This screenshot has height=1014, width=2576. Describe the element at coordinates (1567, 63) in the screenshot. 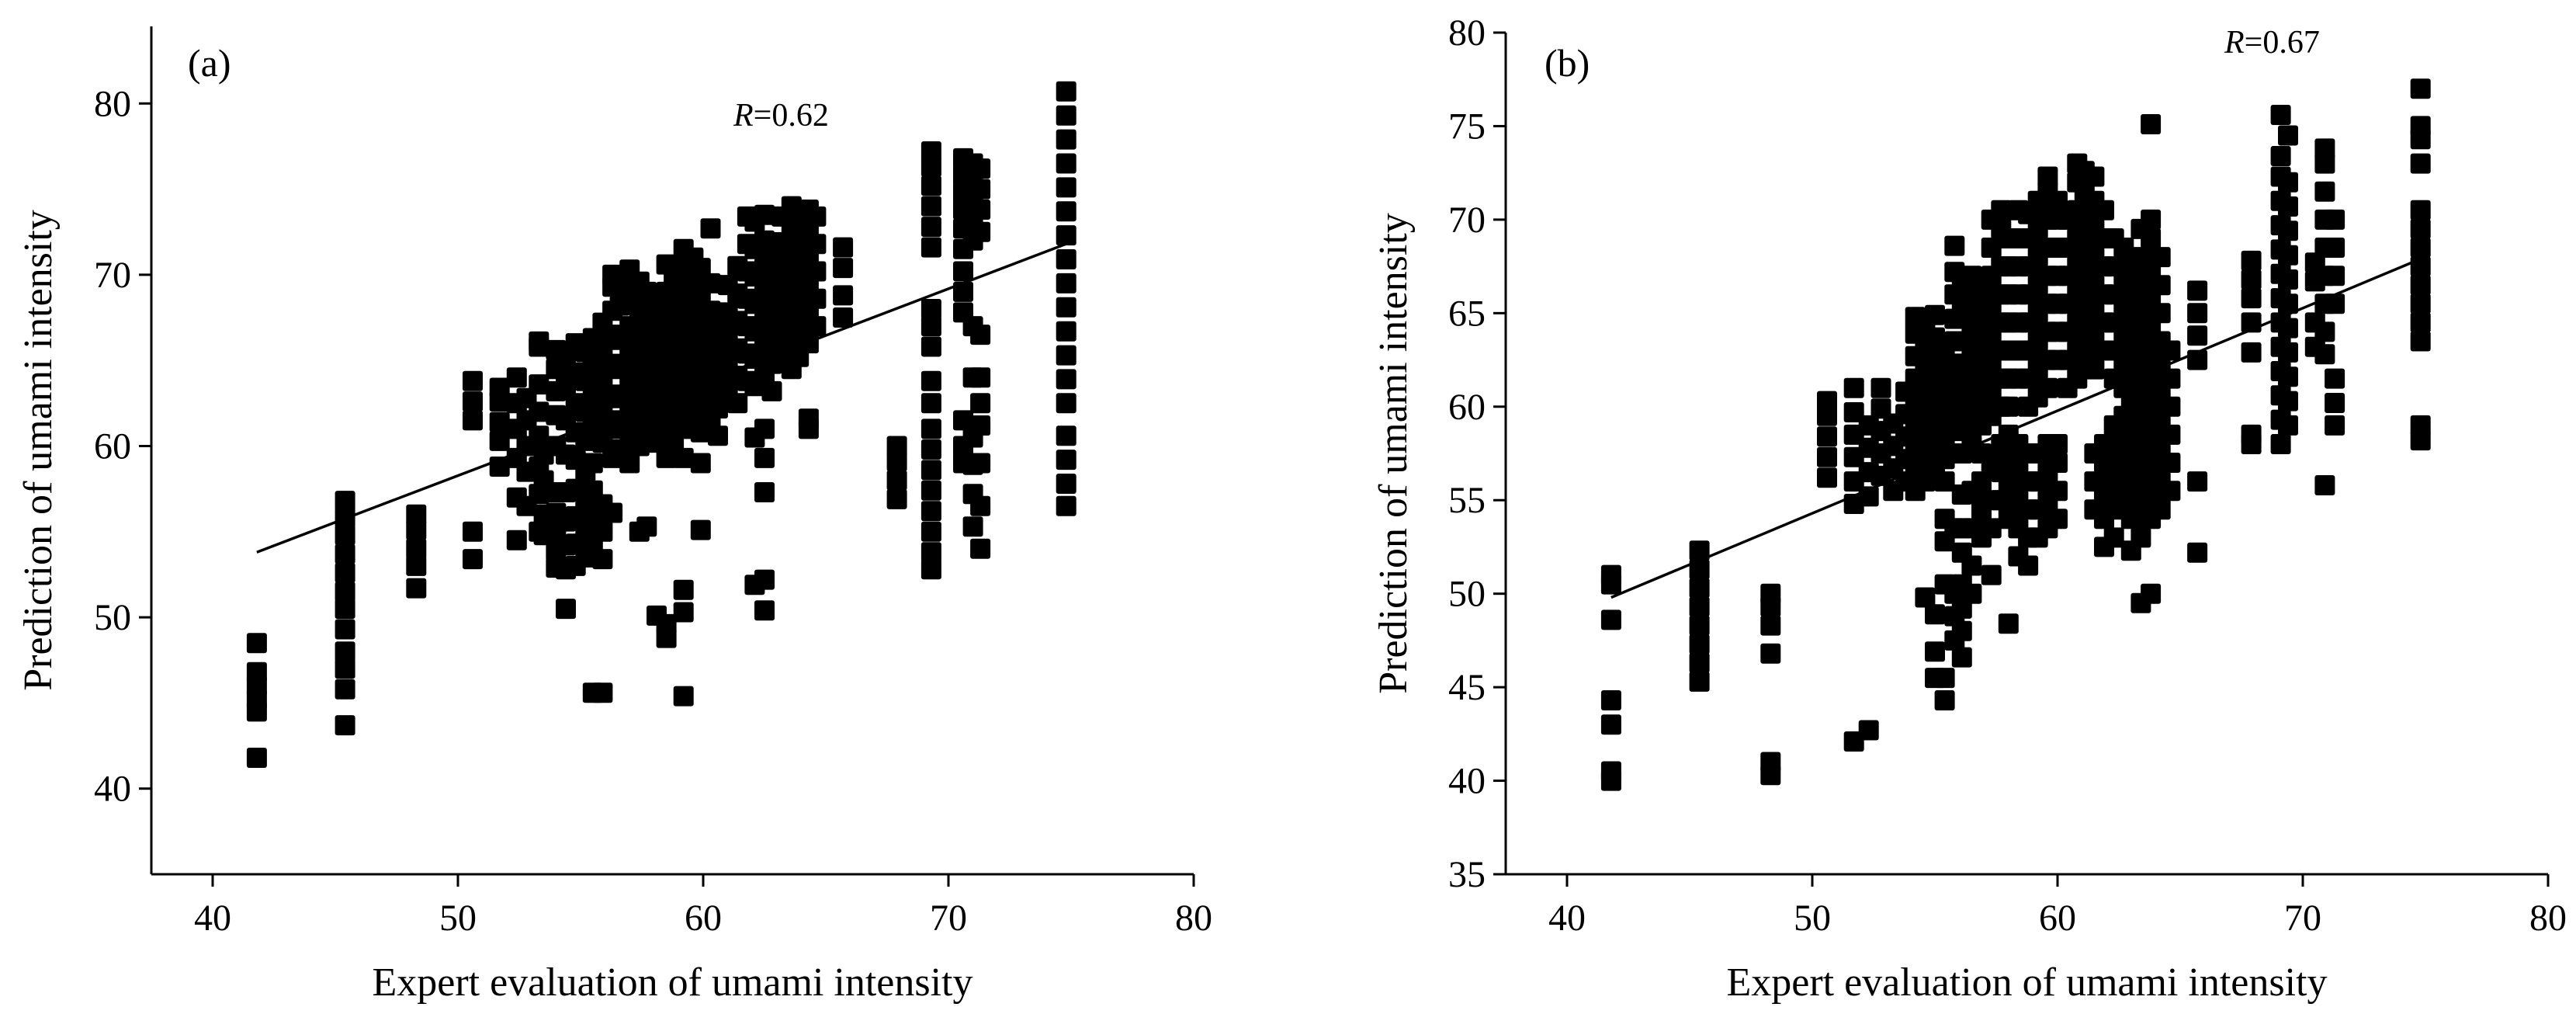

I see `panel-label: (b)` at that location.